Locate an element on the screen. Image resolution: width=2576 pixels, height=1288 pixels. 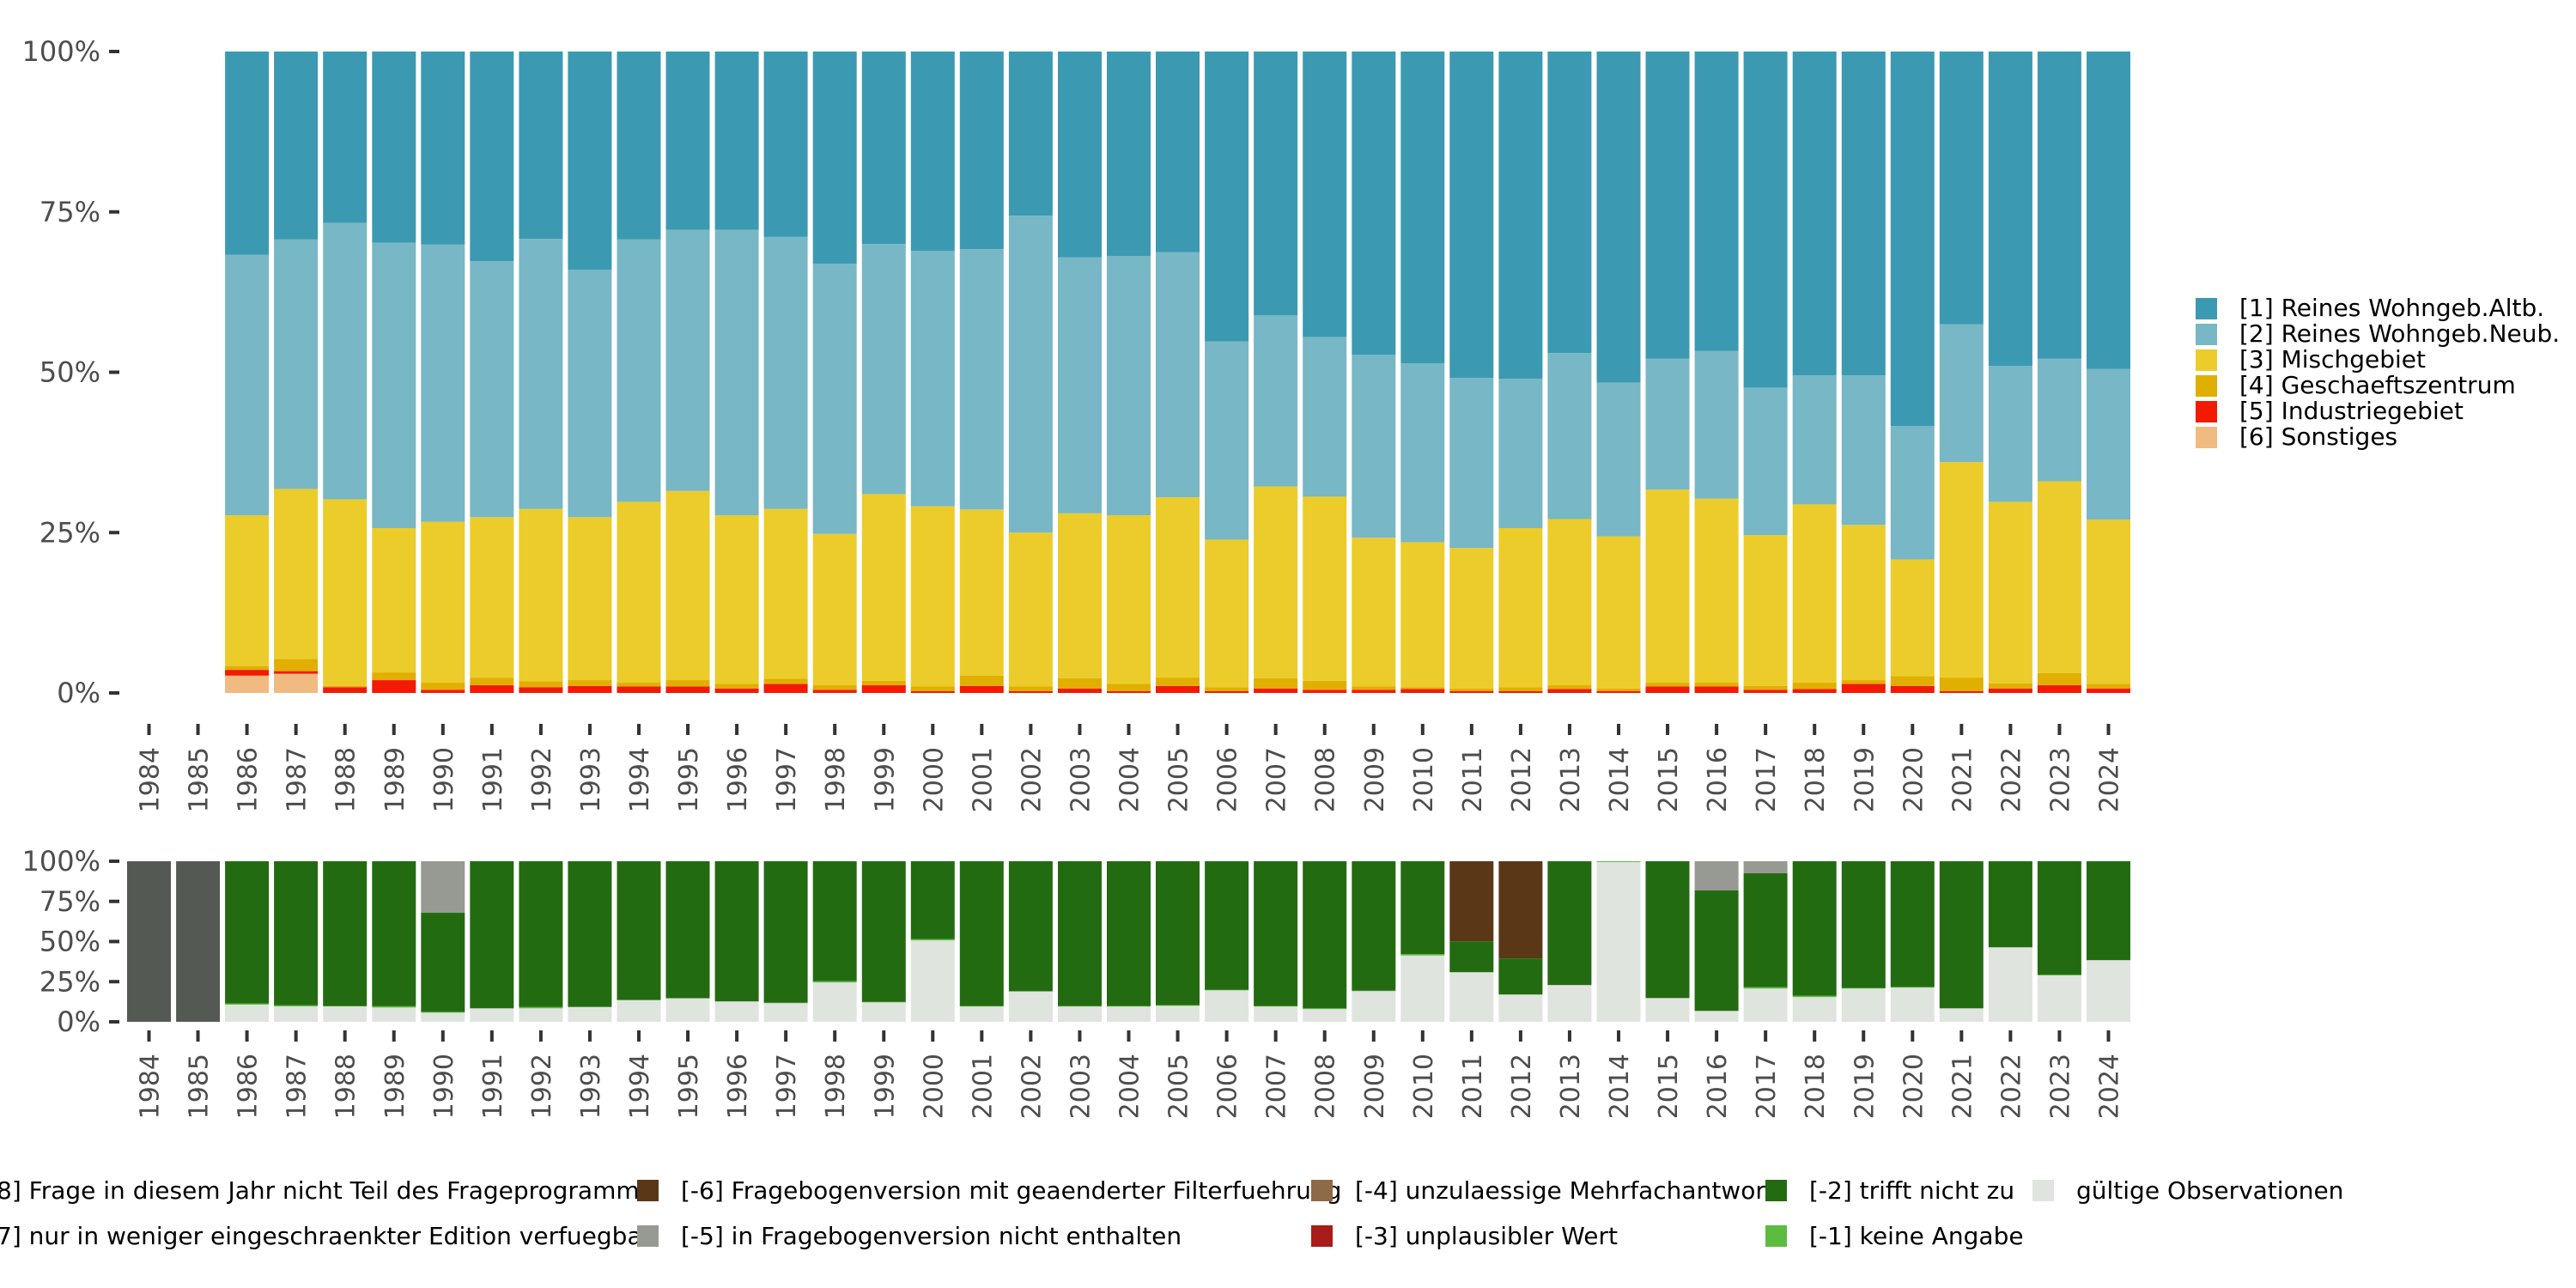
bar-2005 is located at coordinates (1178, 941).